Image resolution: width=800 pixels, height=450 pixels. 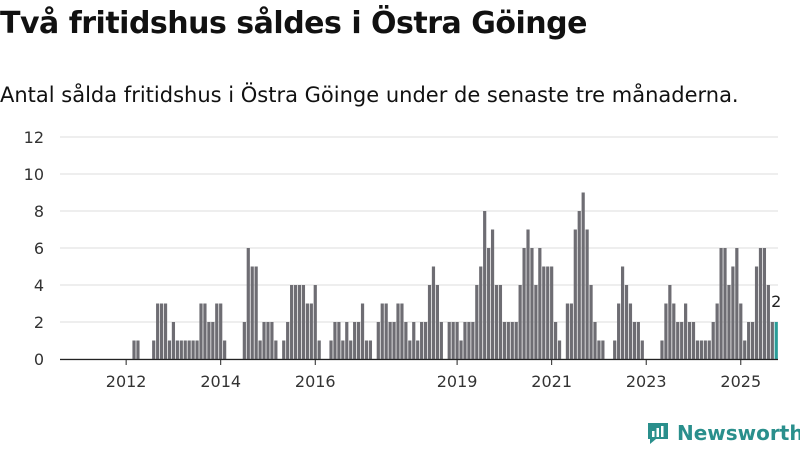 What do you see at coordinates (39, 359) in the screenshot?
I see `y-tick-label: 0` at bounding box center [39, 359].